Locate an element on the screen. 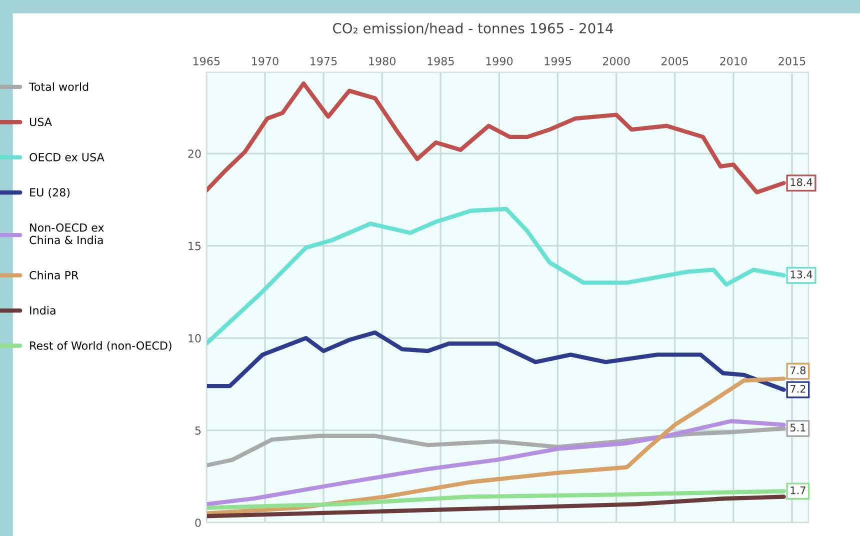 The width and height of the screenshot is (860, 536). x-tick-label: 1990 is located at coordinates (499, 61).